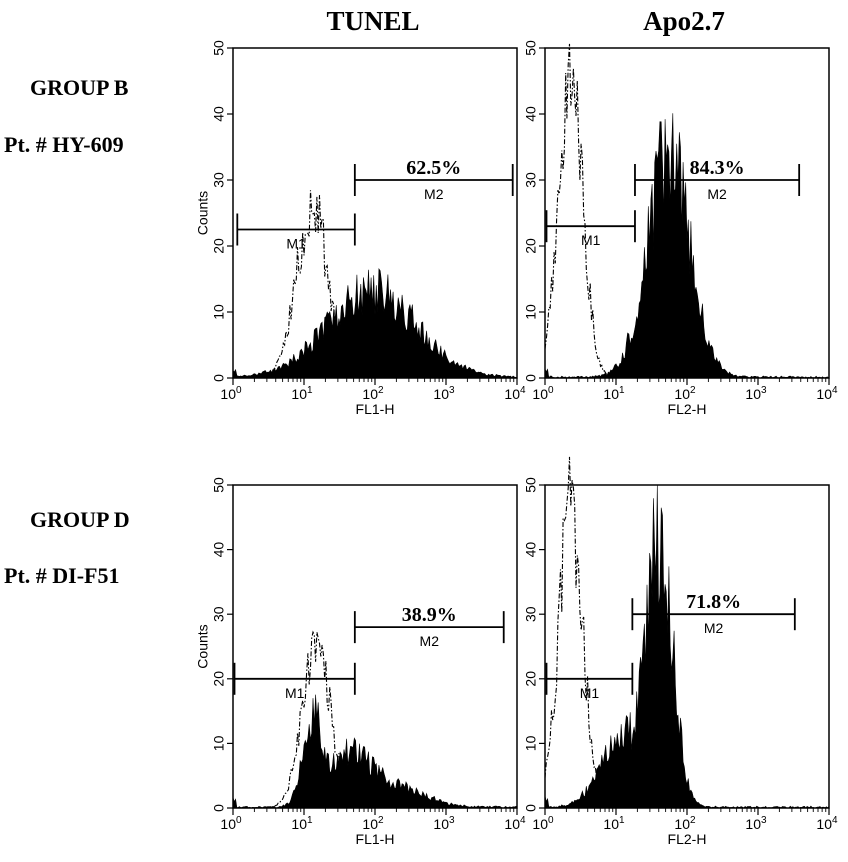  What do you see at coordinates (80, 519) in the screenshot?
I see `group-d-label: GROUP D` at bounding box center [80, 519].